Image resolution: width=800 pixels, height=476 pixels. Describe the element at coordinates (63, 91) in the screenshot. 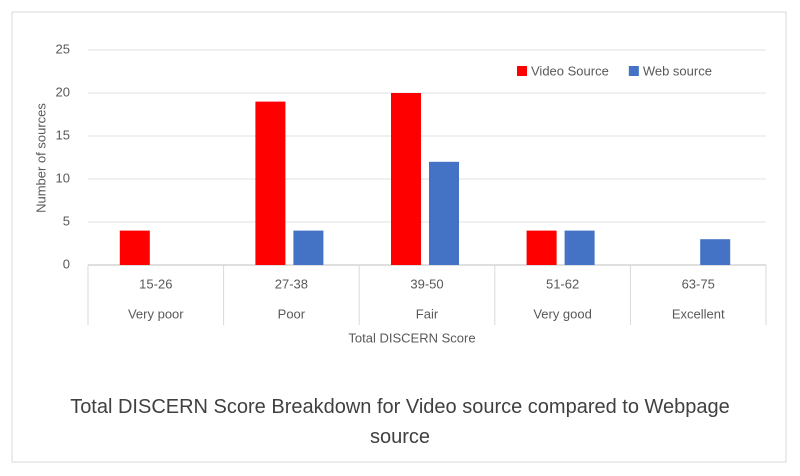

I see `y-tick-label: 20` at that location.